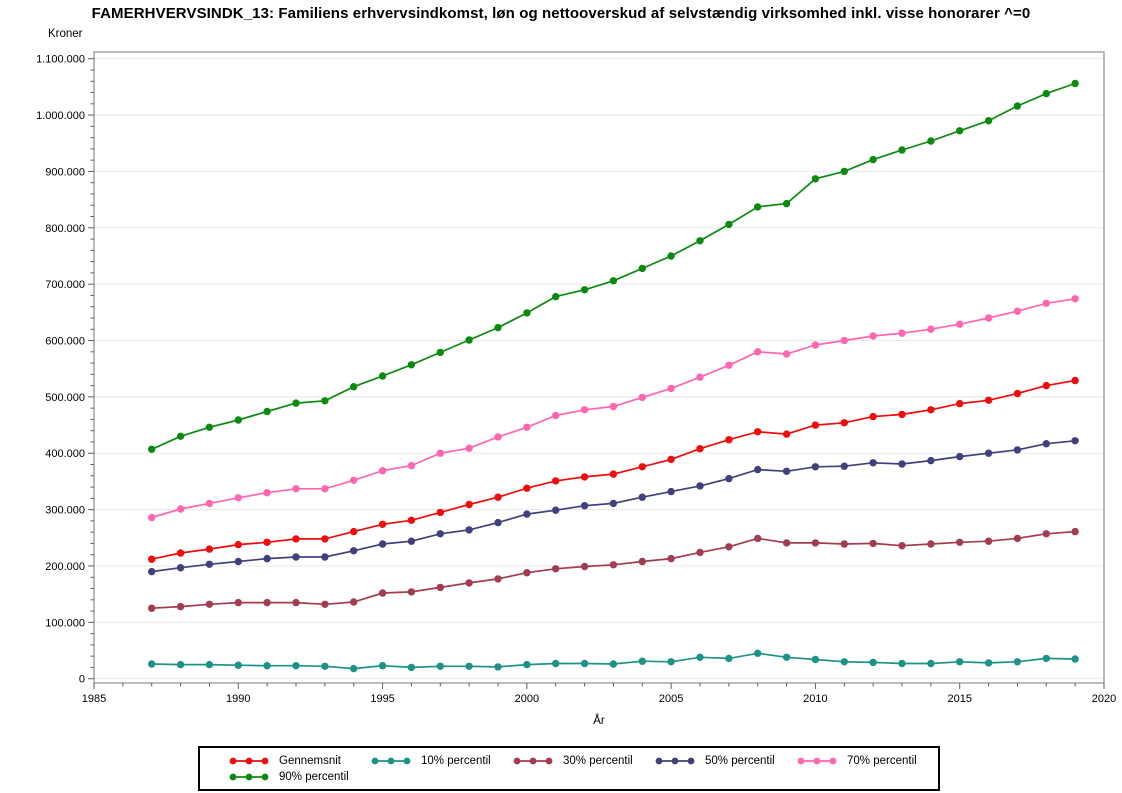 This screenshot has width=1122, height=793. Describe the element at coordinates (598, 761) in the screenshot. I see `legend-label: 30% percentil` at that location.